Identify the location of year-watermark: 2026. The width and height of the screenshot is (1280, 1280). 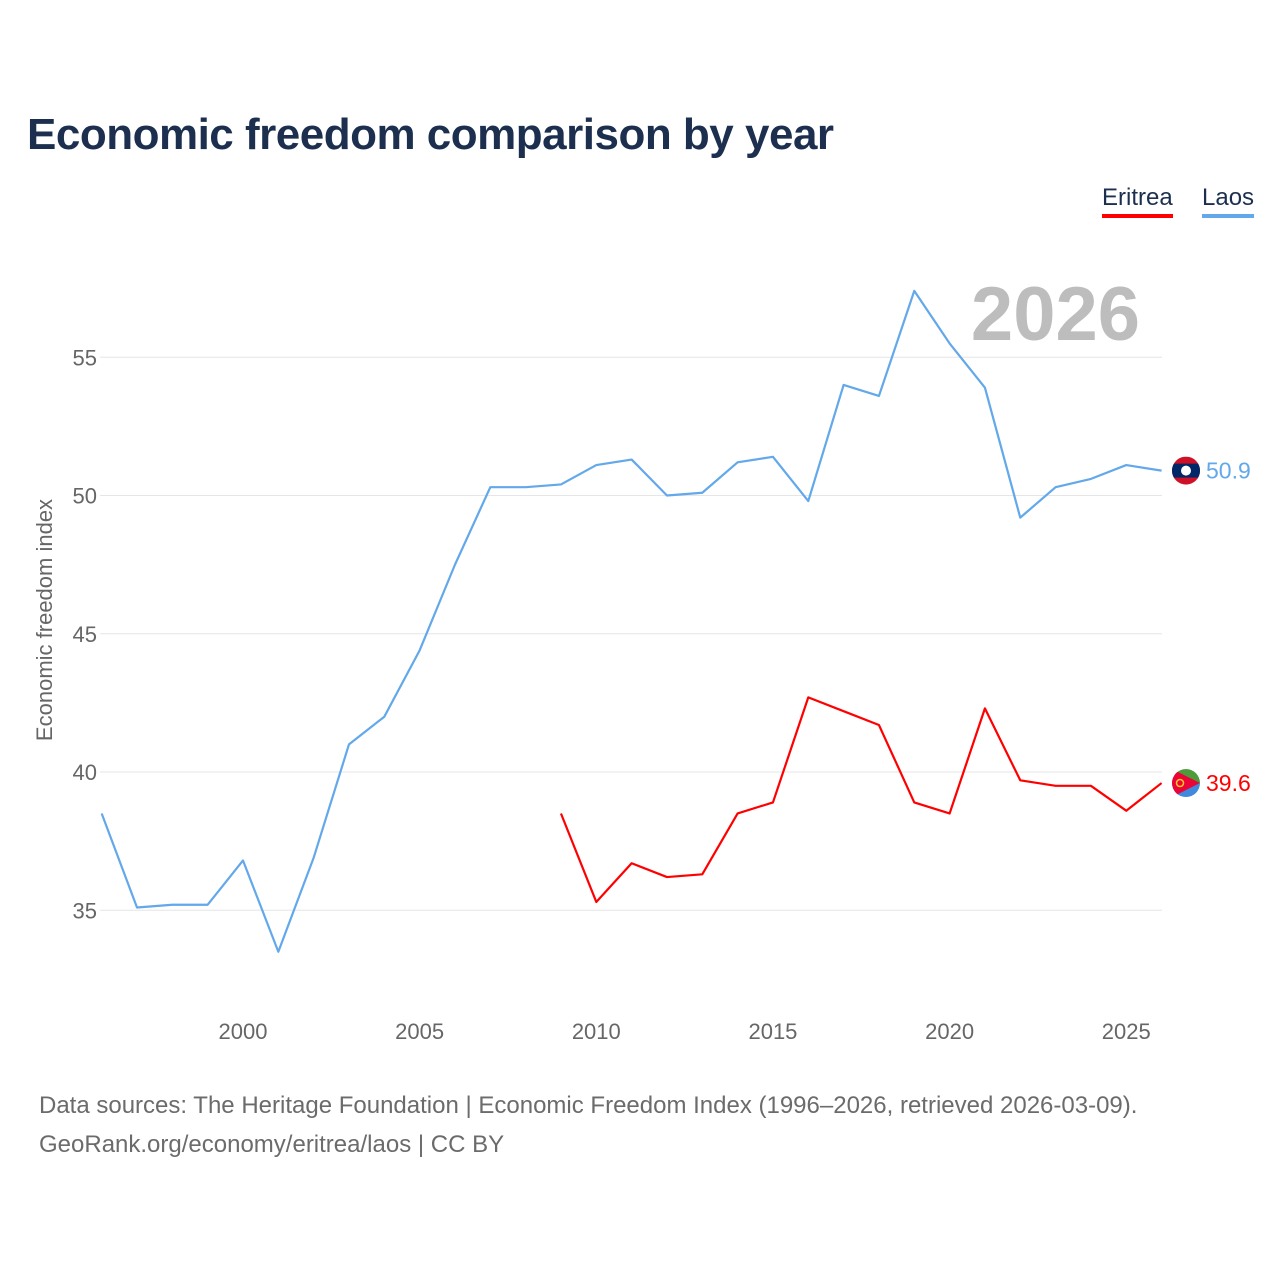
(1055, 314).